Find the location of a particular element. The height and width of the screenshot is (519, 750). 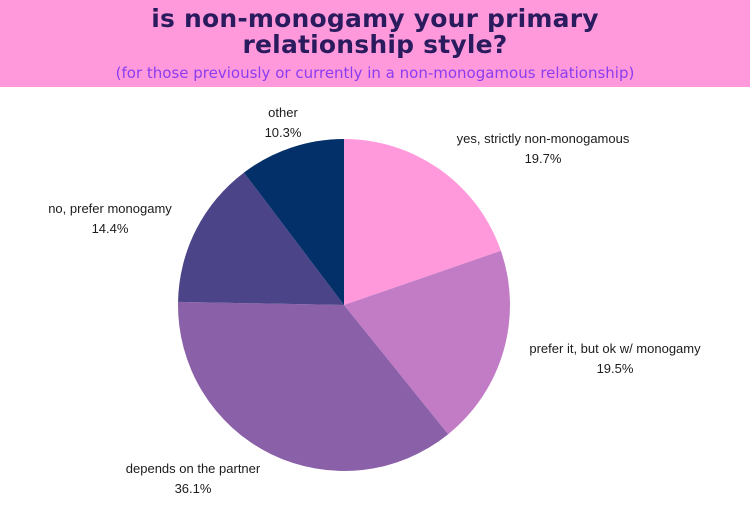

slice-value-label: 10.3% is located at coordinates (283, 132).